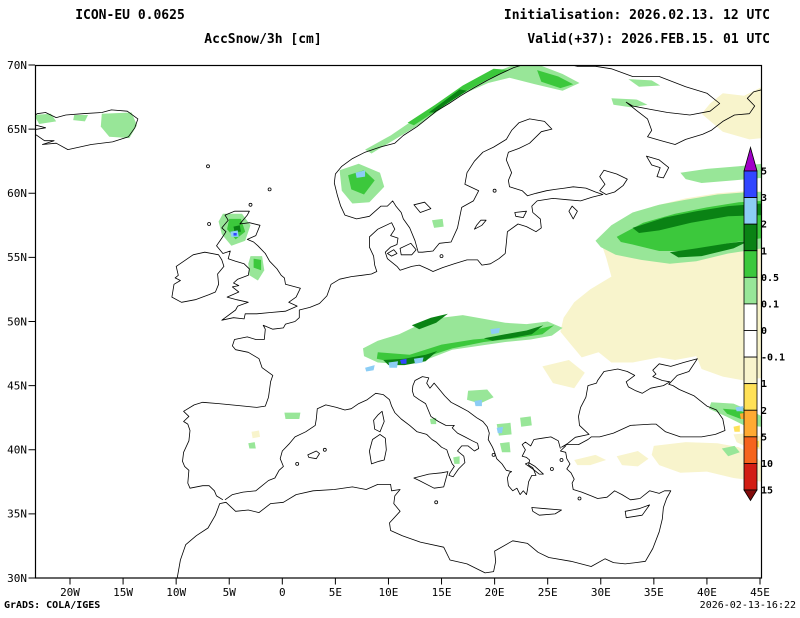 The width and height of the screenshot is (800, 618). Describe the element at coordinates (198, 277) in the screenshot. I see `coastline-ireland` at that location.